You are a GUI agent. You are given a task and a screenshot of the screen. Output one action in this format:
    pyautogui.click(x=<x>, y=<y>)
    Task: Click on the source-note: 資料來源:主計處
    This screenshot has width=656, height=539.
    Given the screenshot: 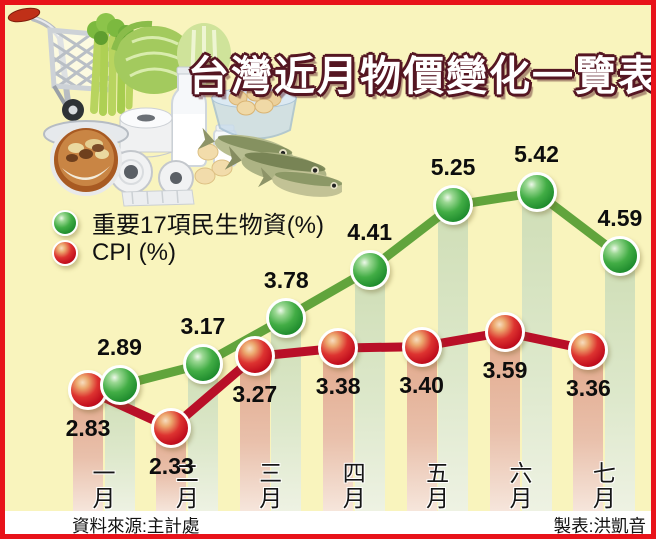 What is the action you would take?
    pyautogui.click(x=136, y=525)
    